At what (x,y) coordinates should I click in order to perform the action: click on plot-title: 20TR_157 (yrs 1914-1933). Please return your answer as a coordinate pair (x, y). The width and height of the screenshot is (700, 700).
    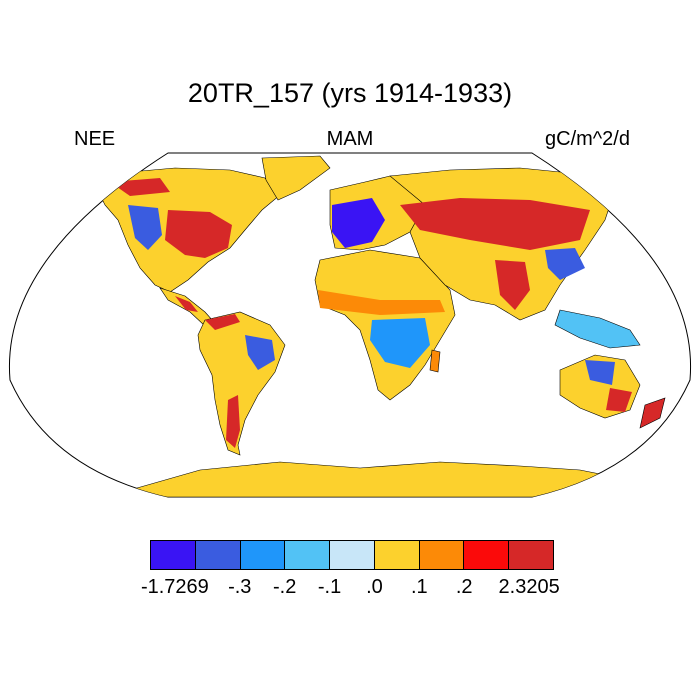
    Looking at the image, I should click on (350, 93).